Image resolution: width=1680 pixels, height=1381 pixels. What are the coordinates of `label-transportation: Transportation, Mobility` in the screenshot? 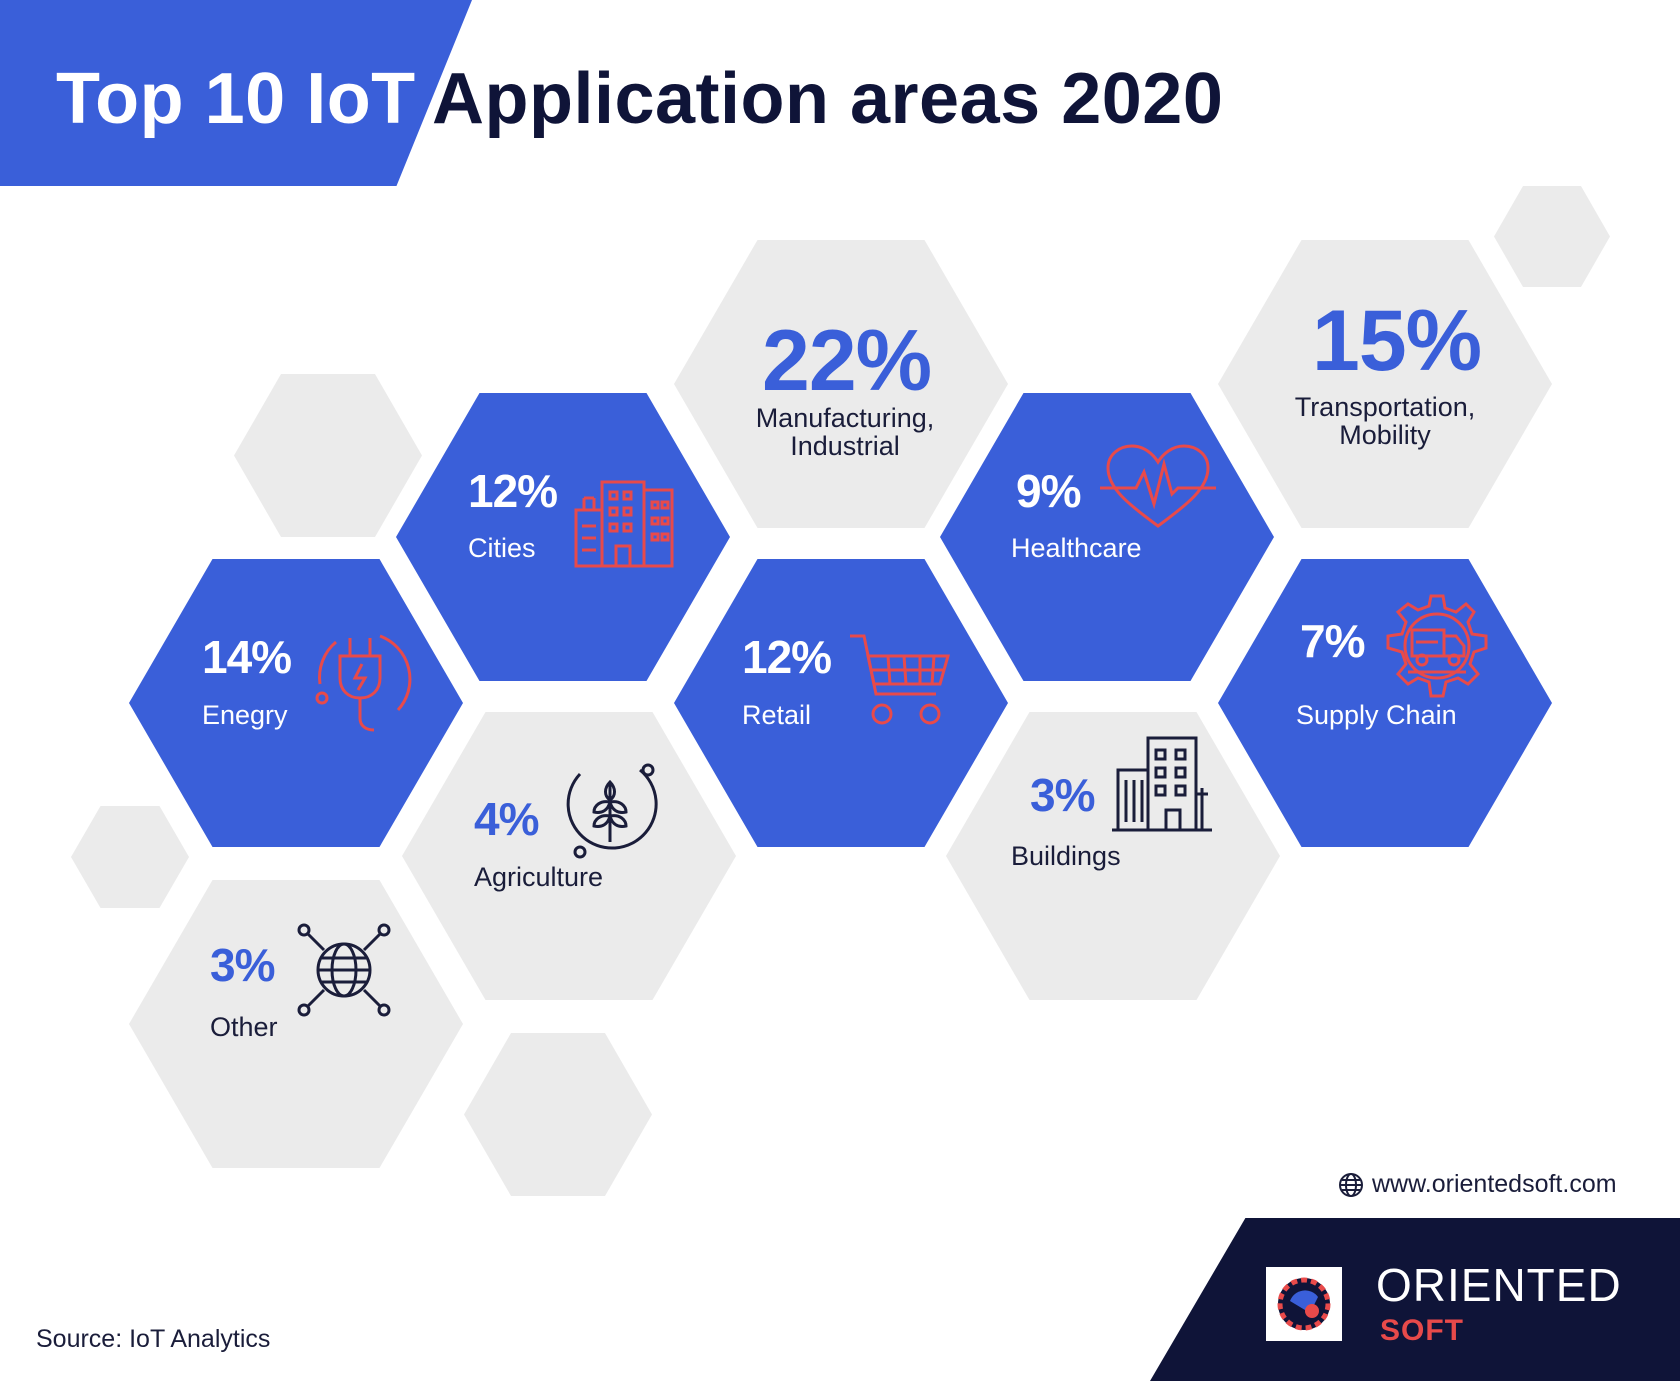 It's located at (1385, 421).